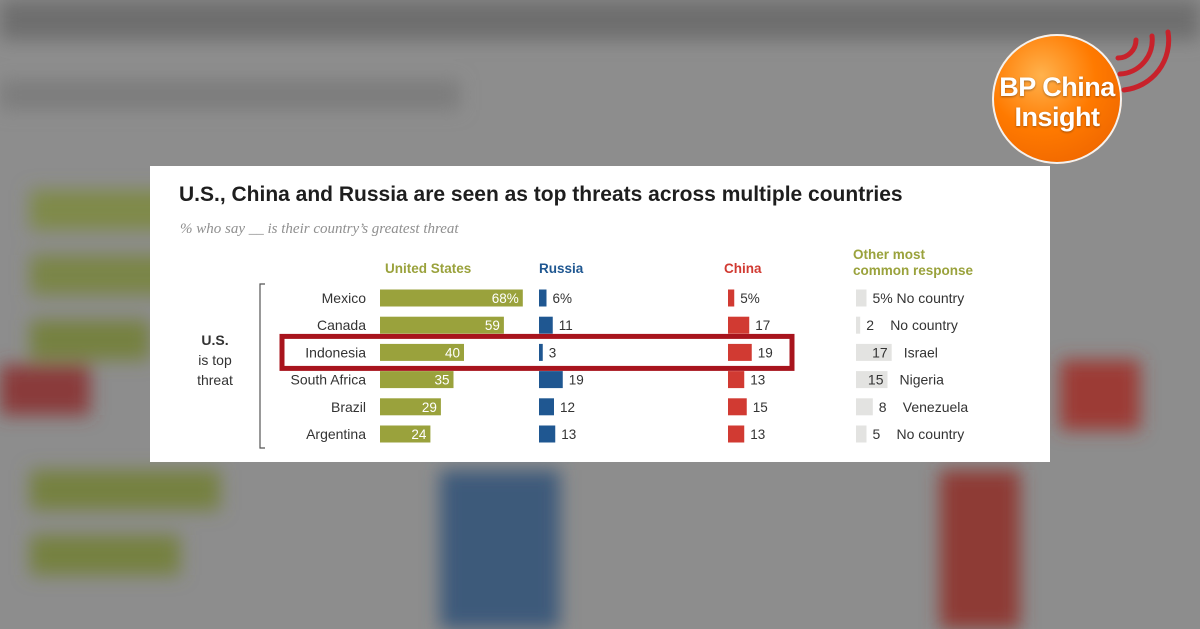  I want to click on logo-text-line1: BP China, so click(1057, 87).